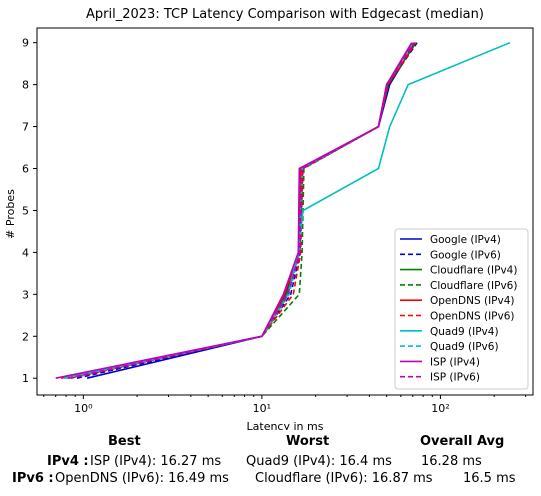  Describe the element at coordinates (33, 478) in the screenshot. I see `summary-row-label: IPv6 :` at that location.